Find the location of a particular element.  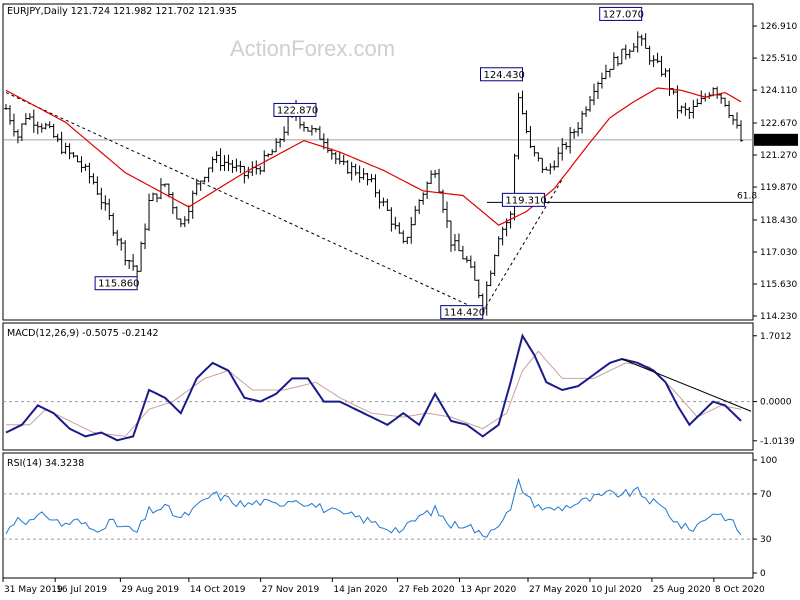

annotation-text: 115.860 is located at coordinates (118, 284).